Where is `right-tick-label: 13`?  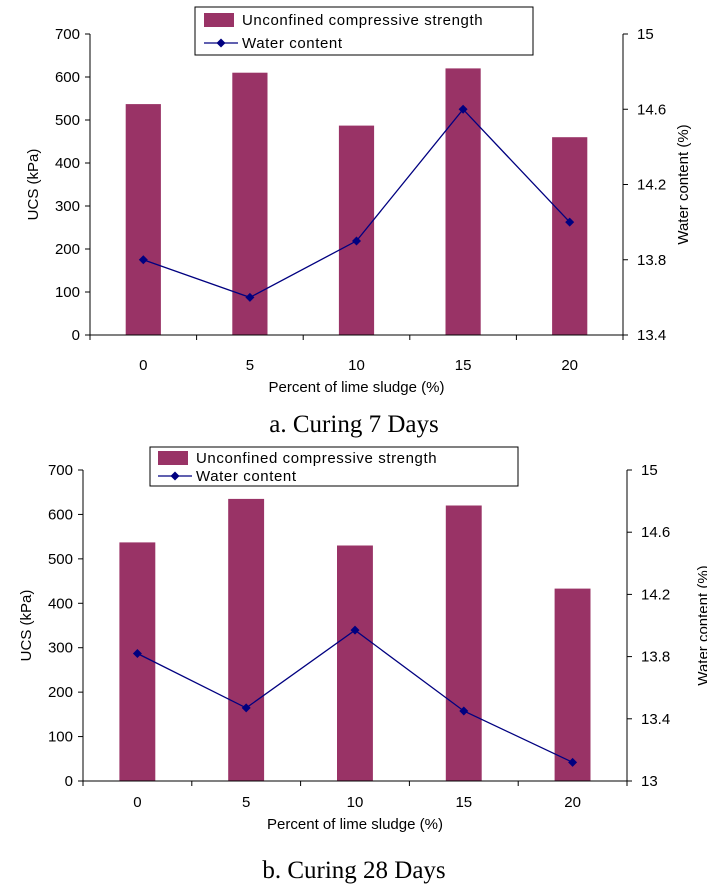 right-tick-label: 13 is located at coordinates (649, 781).